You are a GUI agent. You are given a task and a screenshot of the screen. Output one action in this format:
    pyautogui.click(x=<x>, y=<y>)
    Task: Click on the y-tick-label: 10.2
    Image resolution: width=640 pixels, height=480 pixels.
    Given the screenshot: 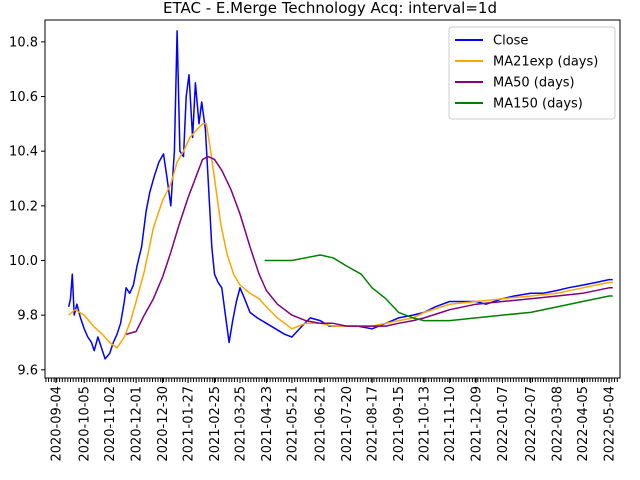 What is the action you would take?
    pyautogui.click(x=23, y=206)
    